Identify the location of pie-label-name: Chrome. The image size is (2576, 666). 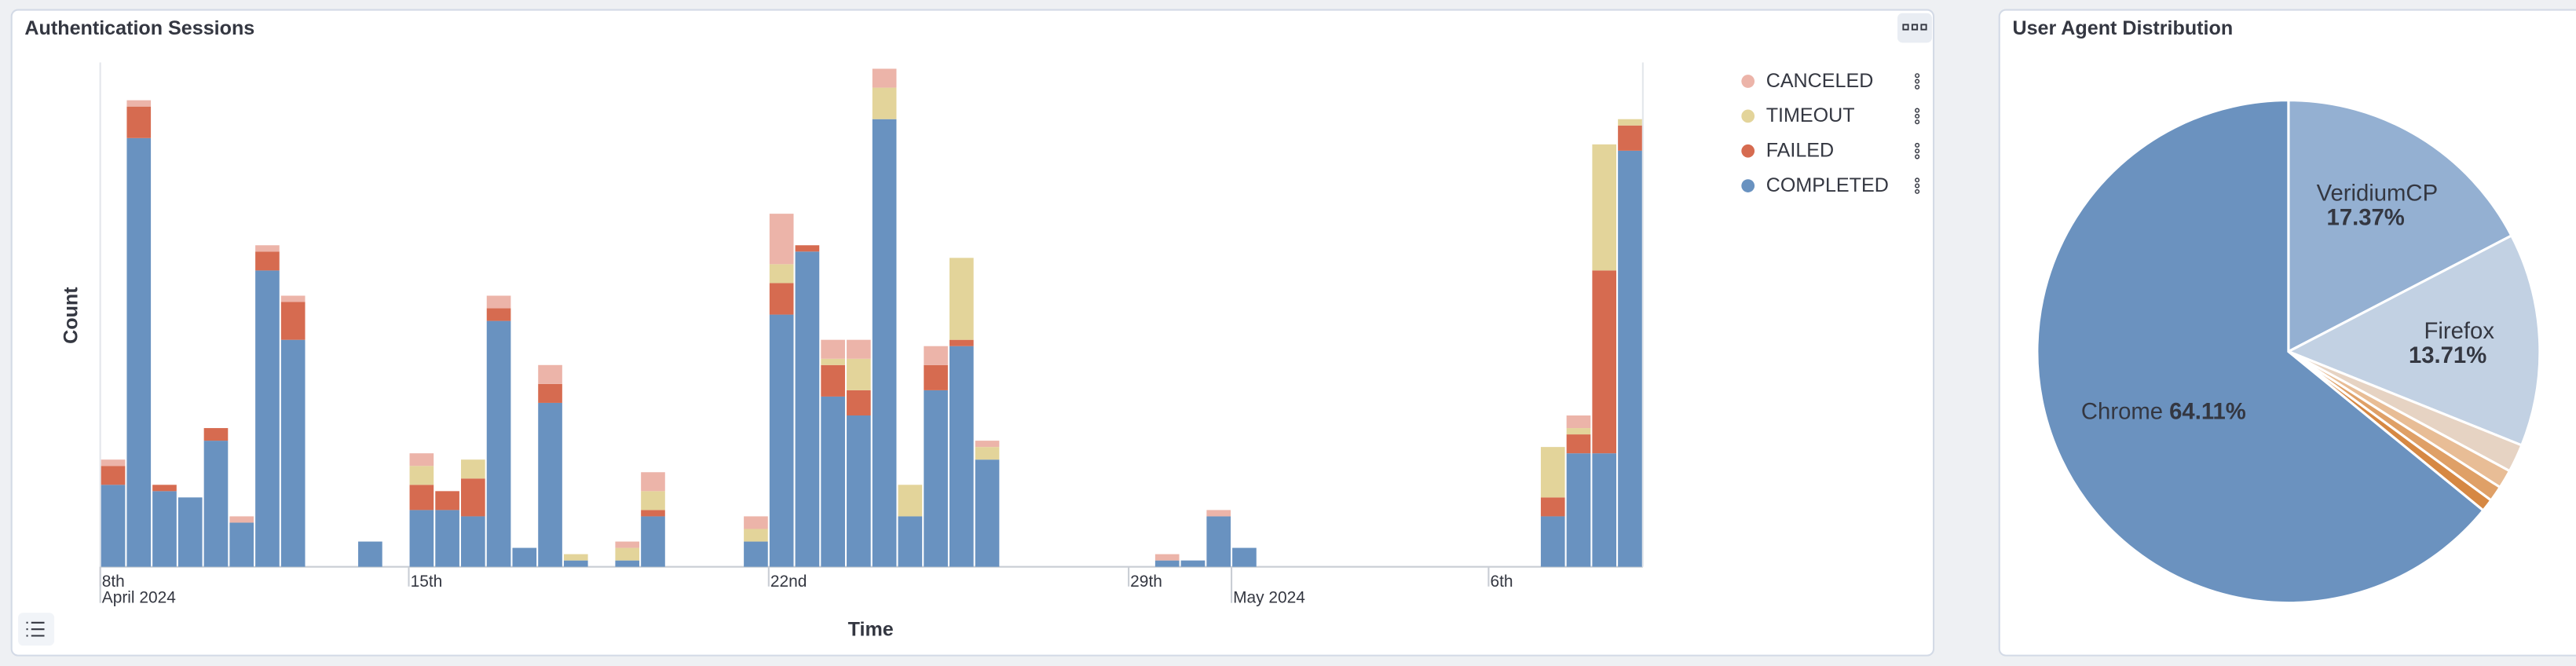
(2122, 412).